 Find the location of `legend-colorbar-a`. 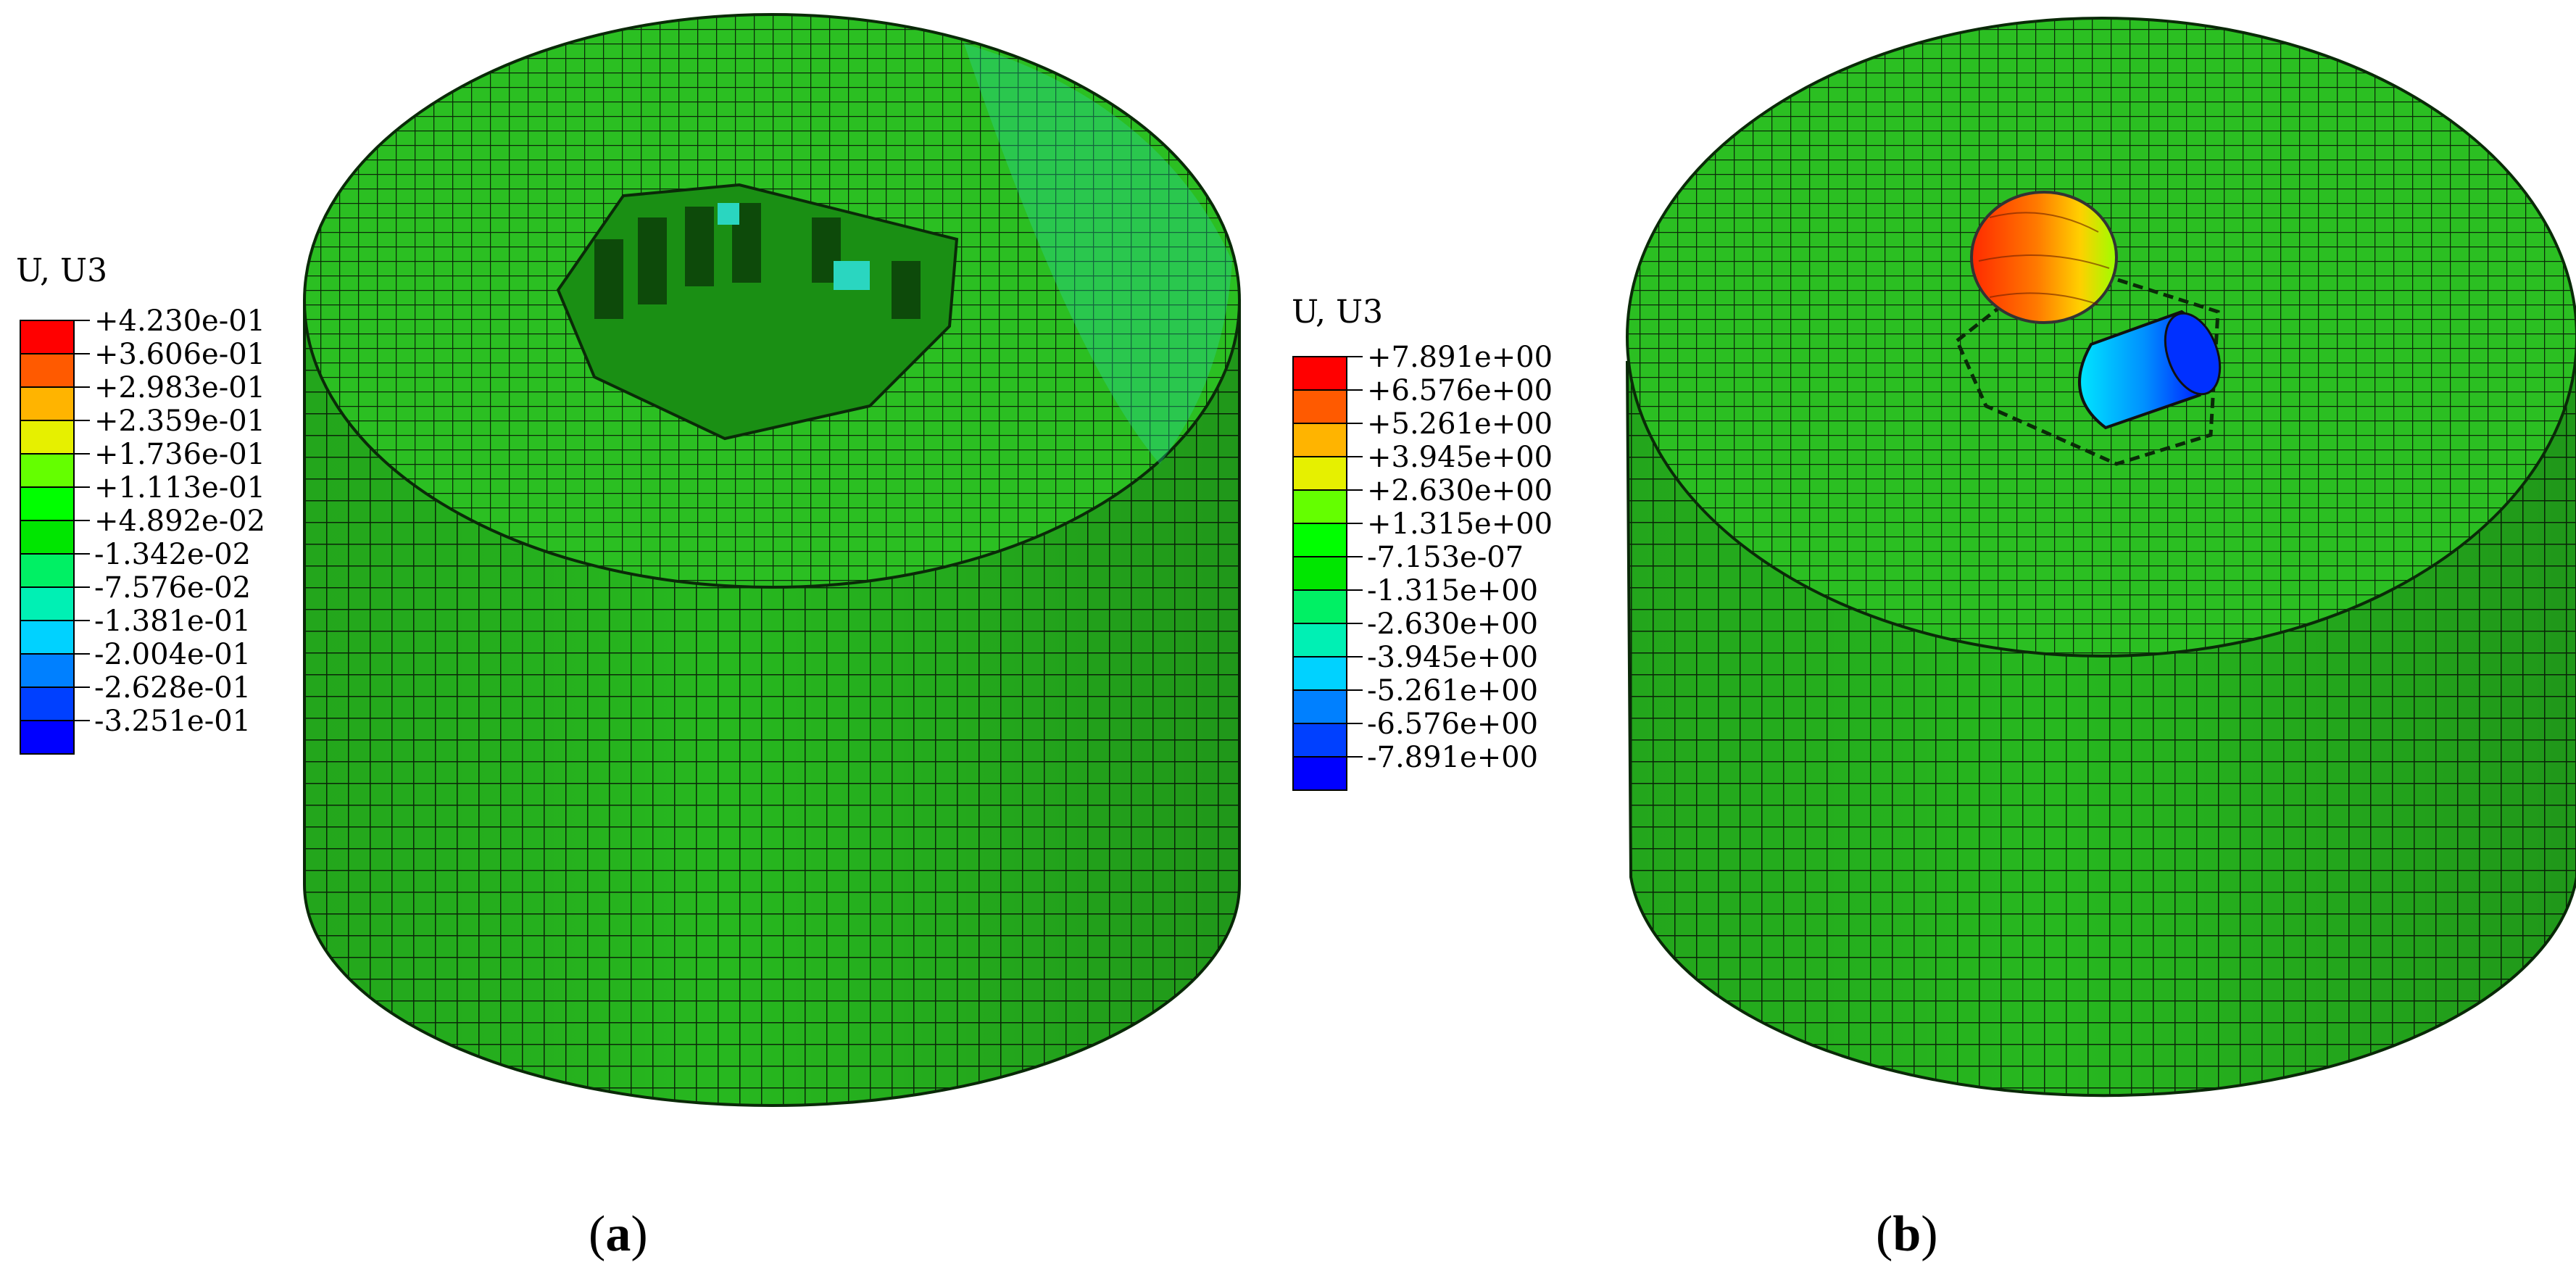

legend-colorbar-a is located at coordinates (47, 538).